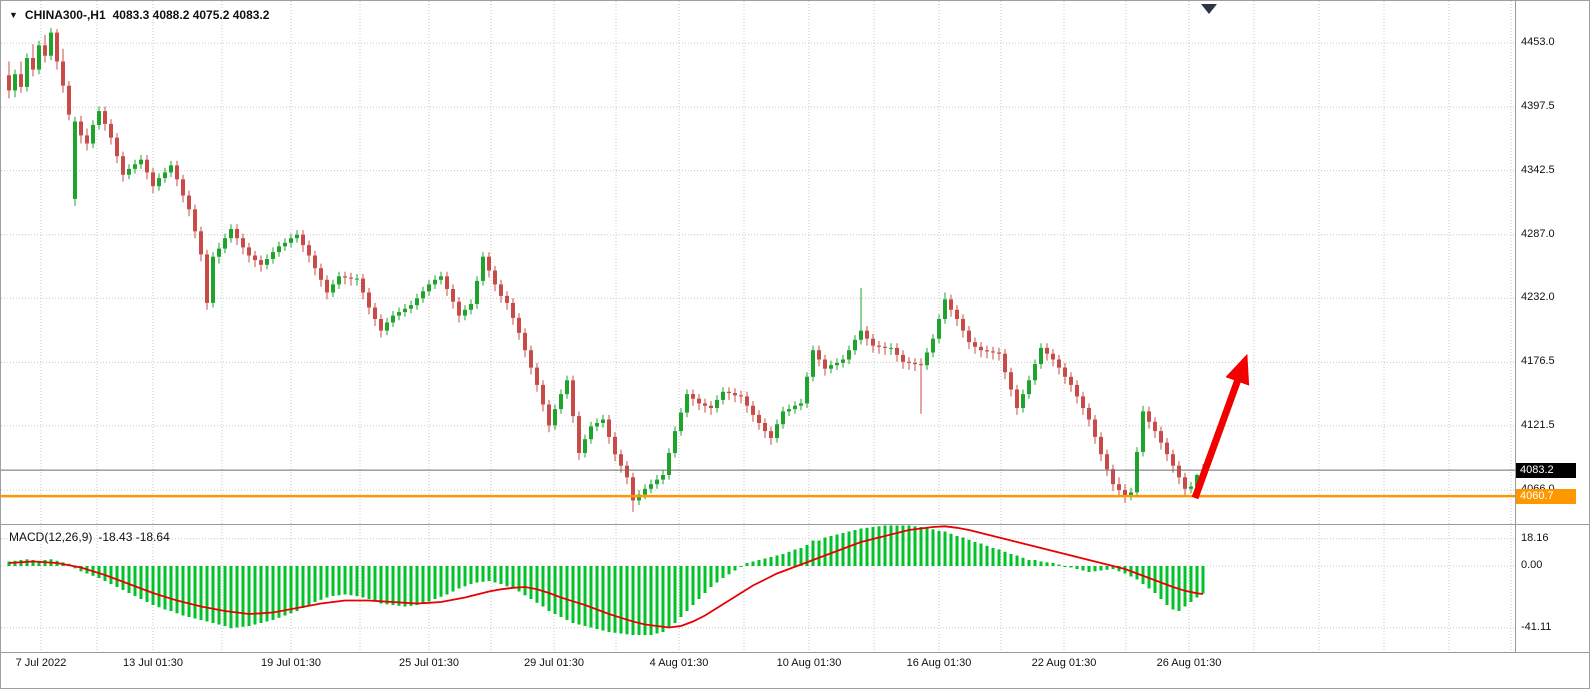  Describe the element at coordinates (41, 663) in the screenshot. I see `time-axis-label: 7 Jul 2022` at that location.